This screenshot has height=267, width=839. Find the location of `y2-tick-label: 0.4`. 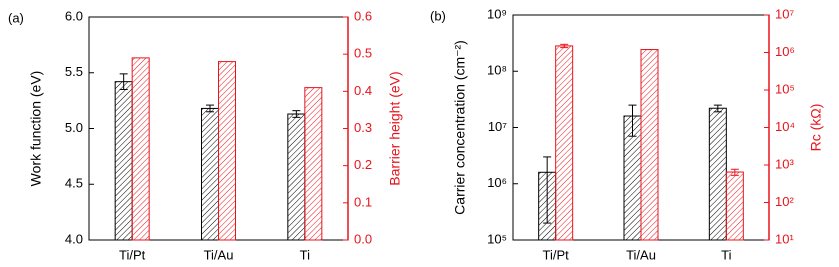

y2-tick-label: 0.4 is located at coordinates (363, 90).